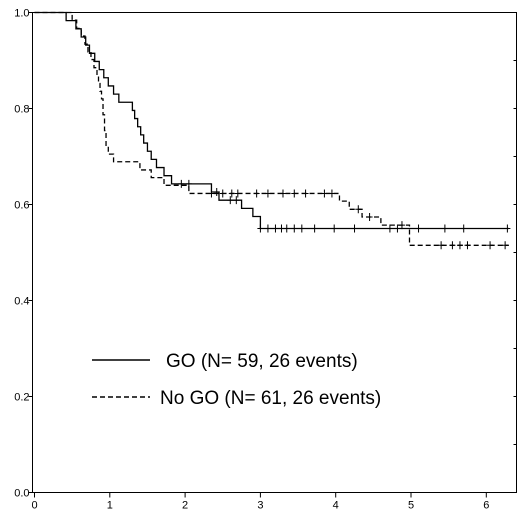  I want to click on legend-label-go: GO (N= 59, 26 events), so click(262, 361).